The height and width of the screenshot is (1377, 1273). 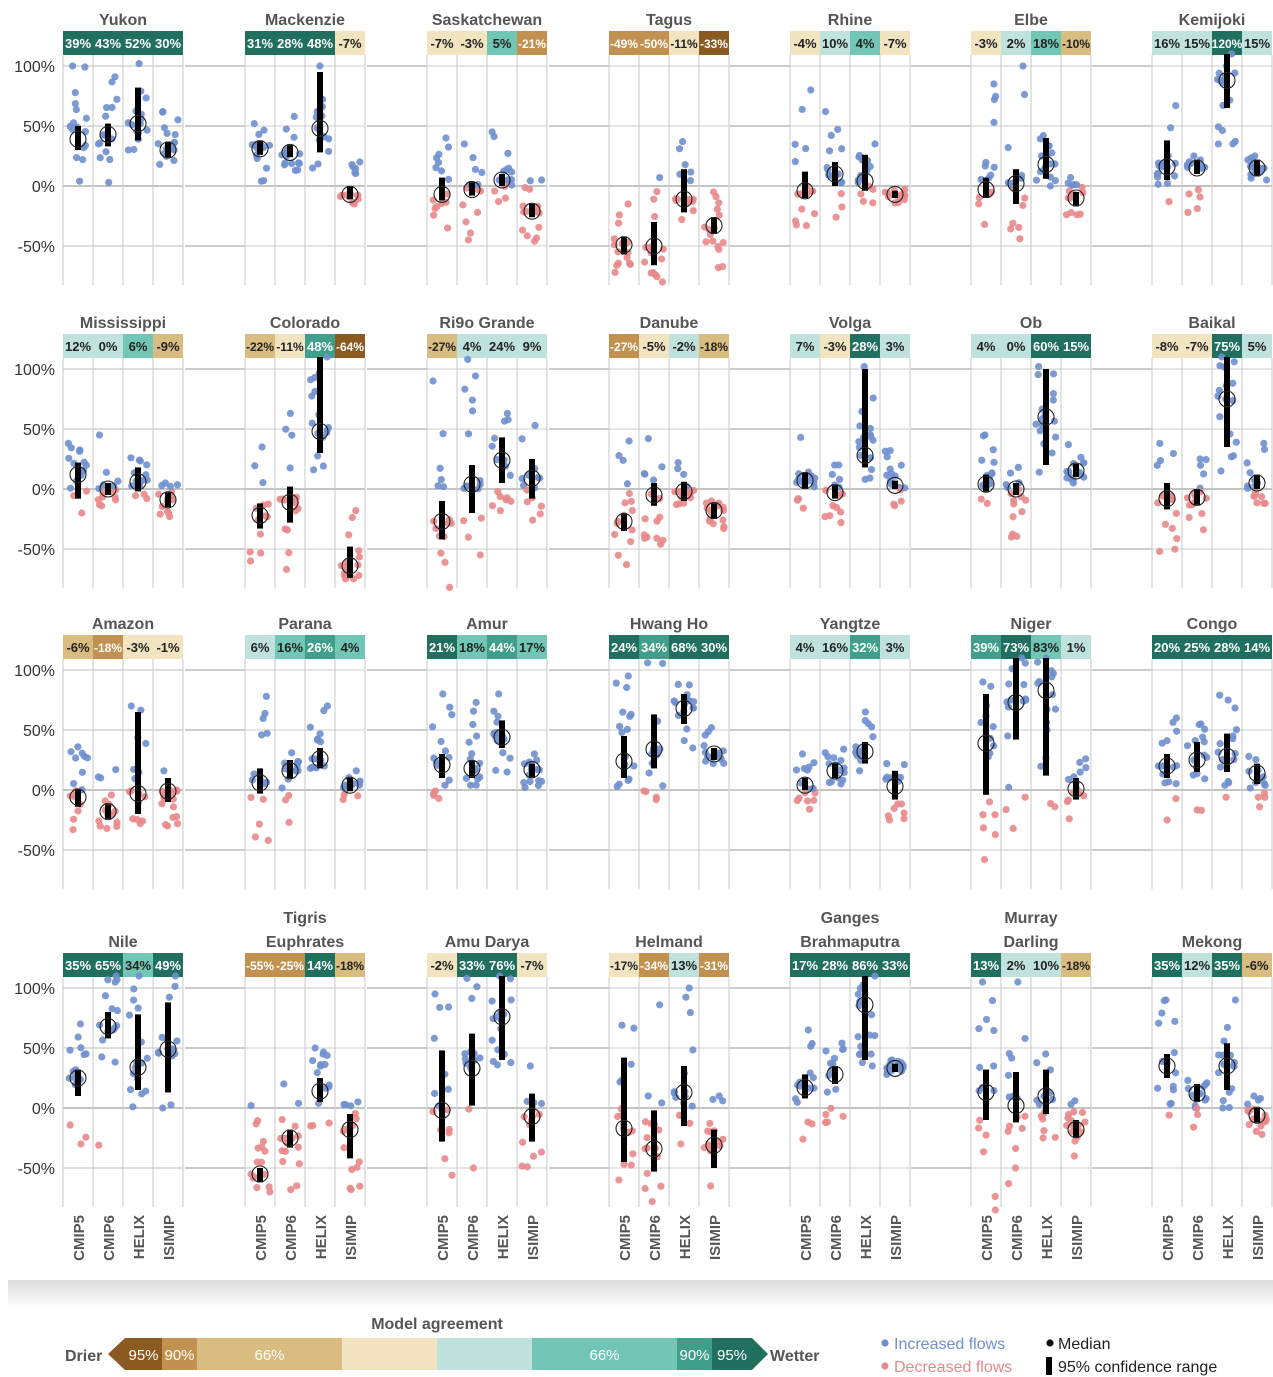 I want to click on agreement-value: 14%, so click(x=1257, y=647).